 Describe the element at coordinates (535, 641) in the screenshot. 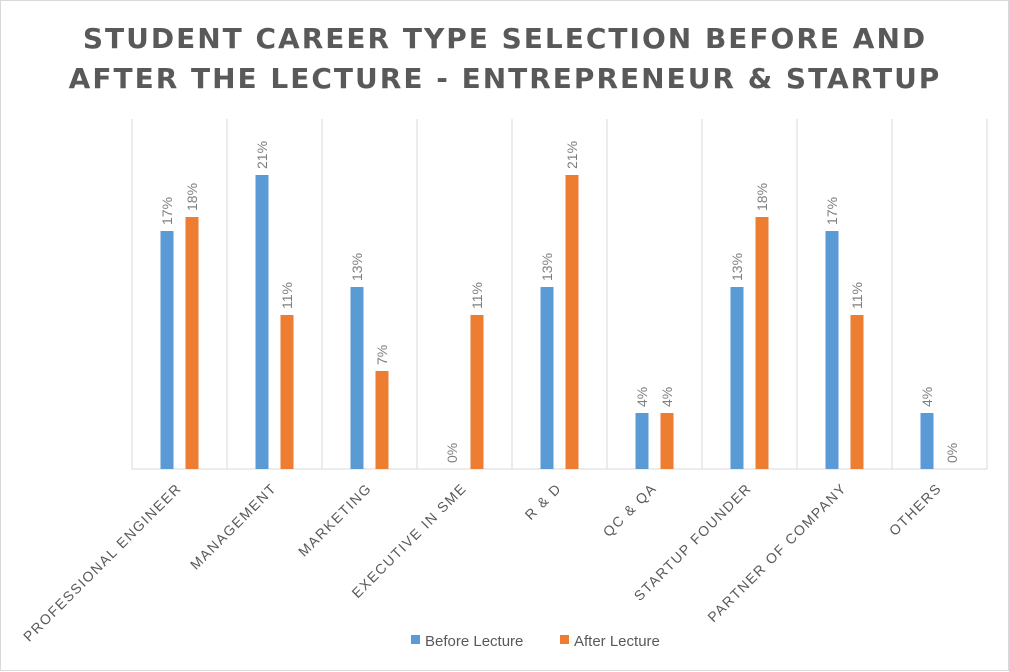

I see `legend: Before Lecture After Lecture` at that location.